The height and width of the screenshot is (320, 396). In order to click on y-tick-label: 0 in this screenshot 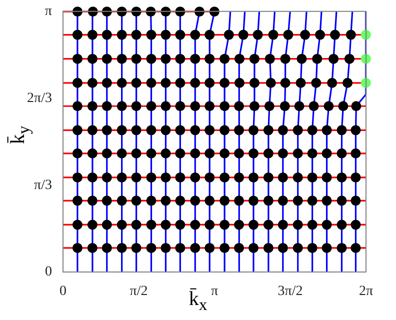, I will do `click(48, 272)`.